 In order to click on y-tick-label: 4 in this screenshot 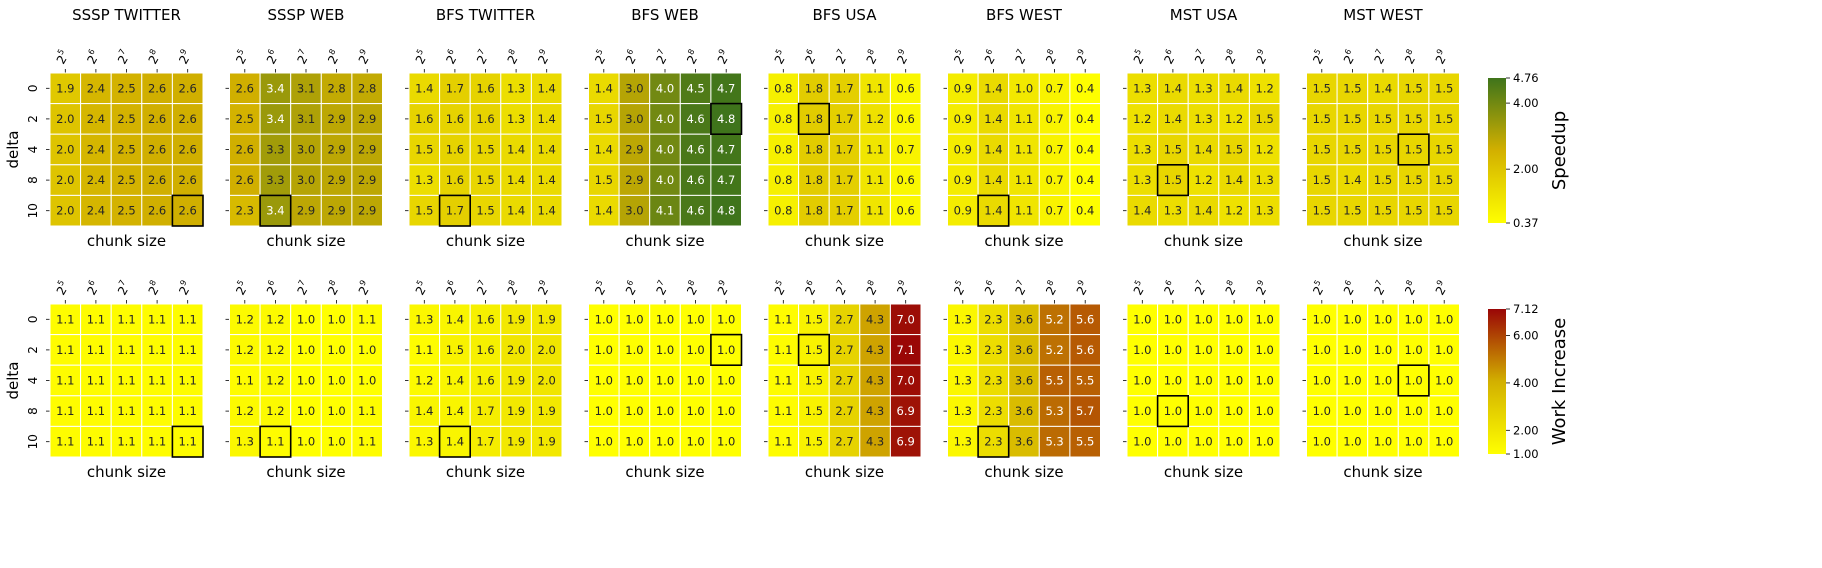, I will do `click(33, 150)`.